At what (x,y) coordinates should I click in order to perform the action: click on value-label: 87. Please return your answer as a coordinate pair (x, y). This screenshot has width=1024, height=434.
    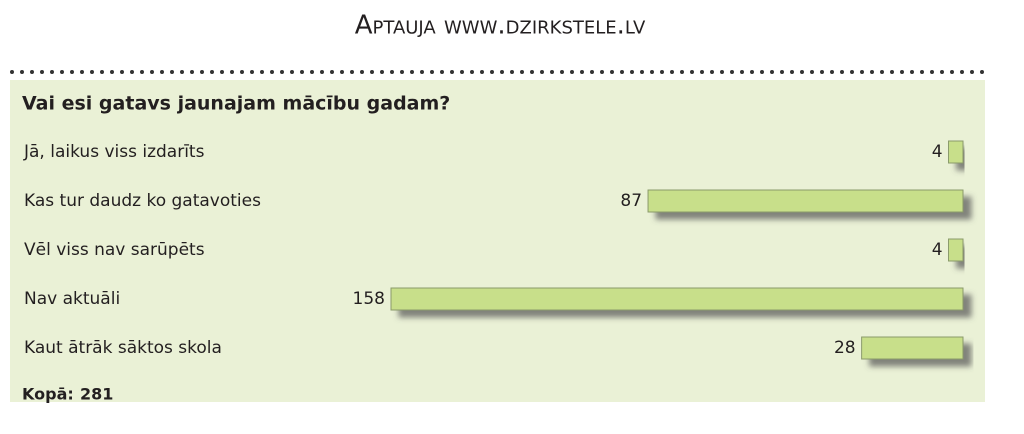
    Looking at the image, I should click on (631, 201).